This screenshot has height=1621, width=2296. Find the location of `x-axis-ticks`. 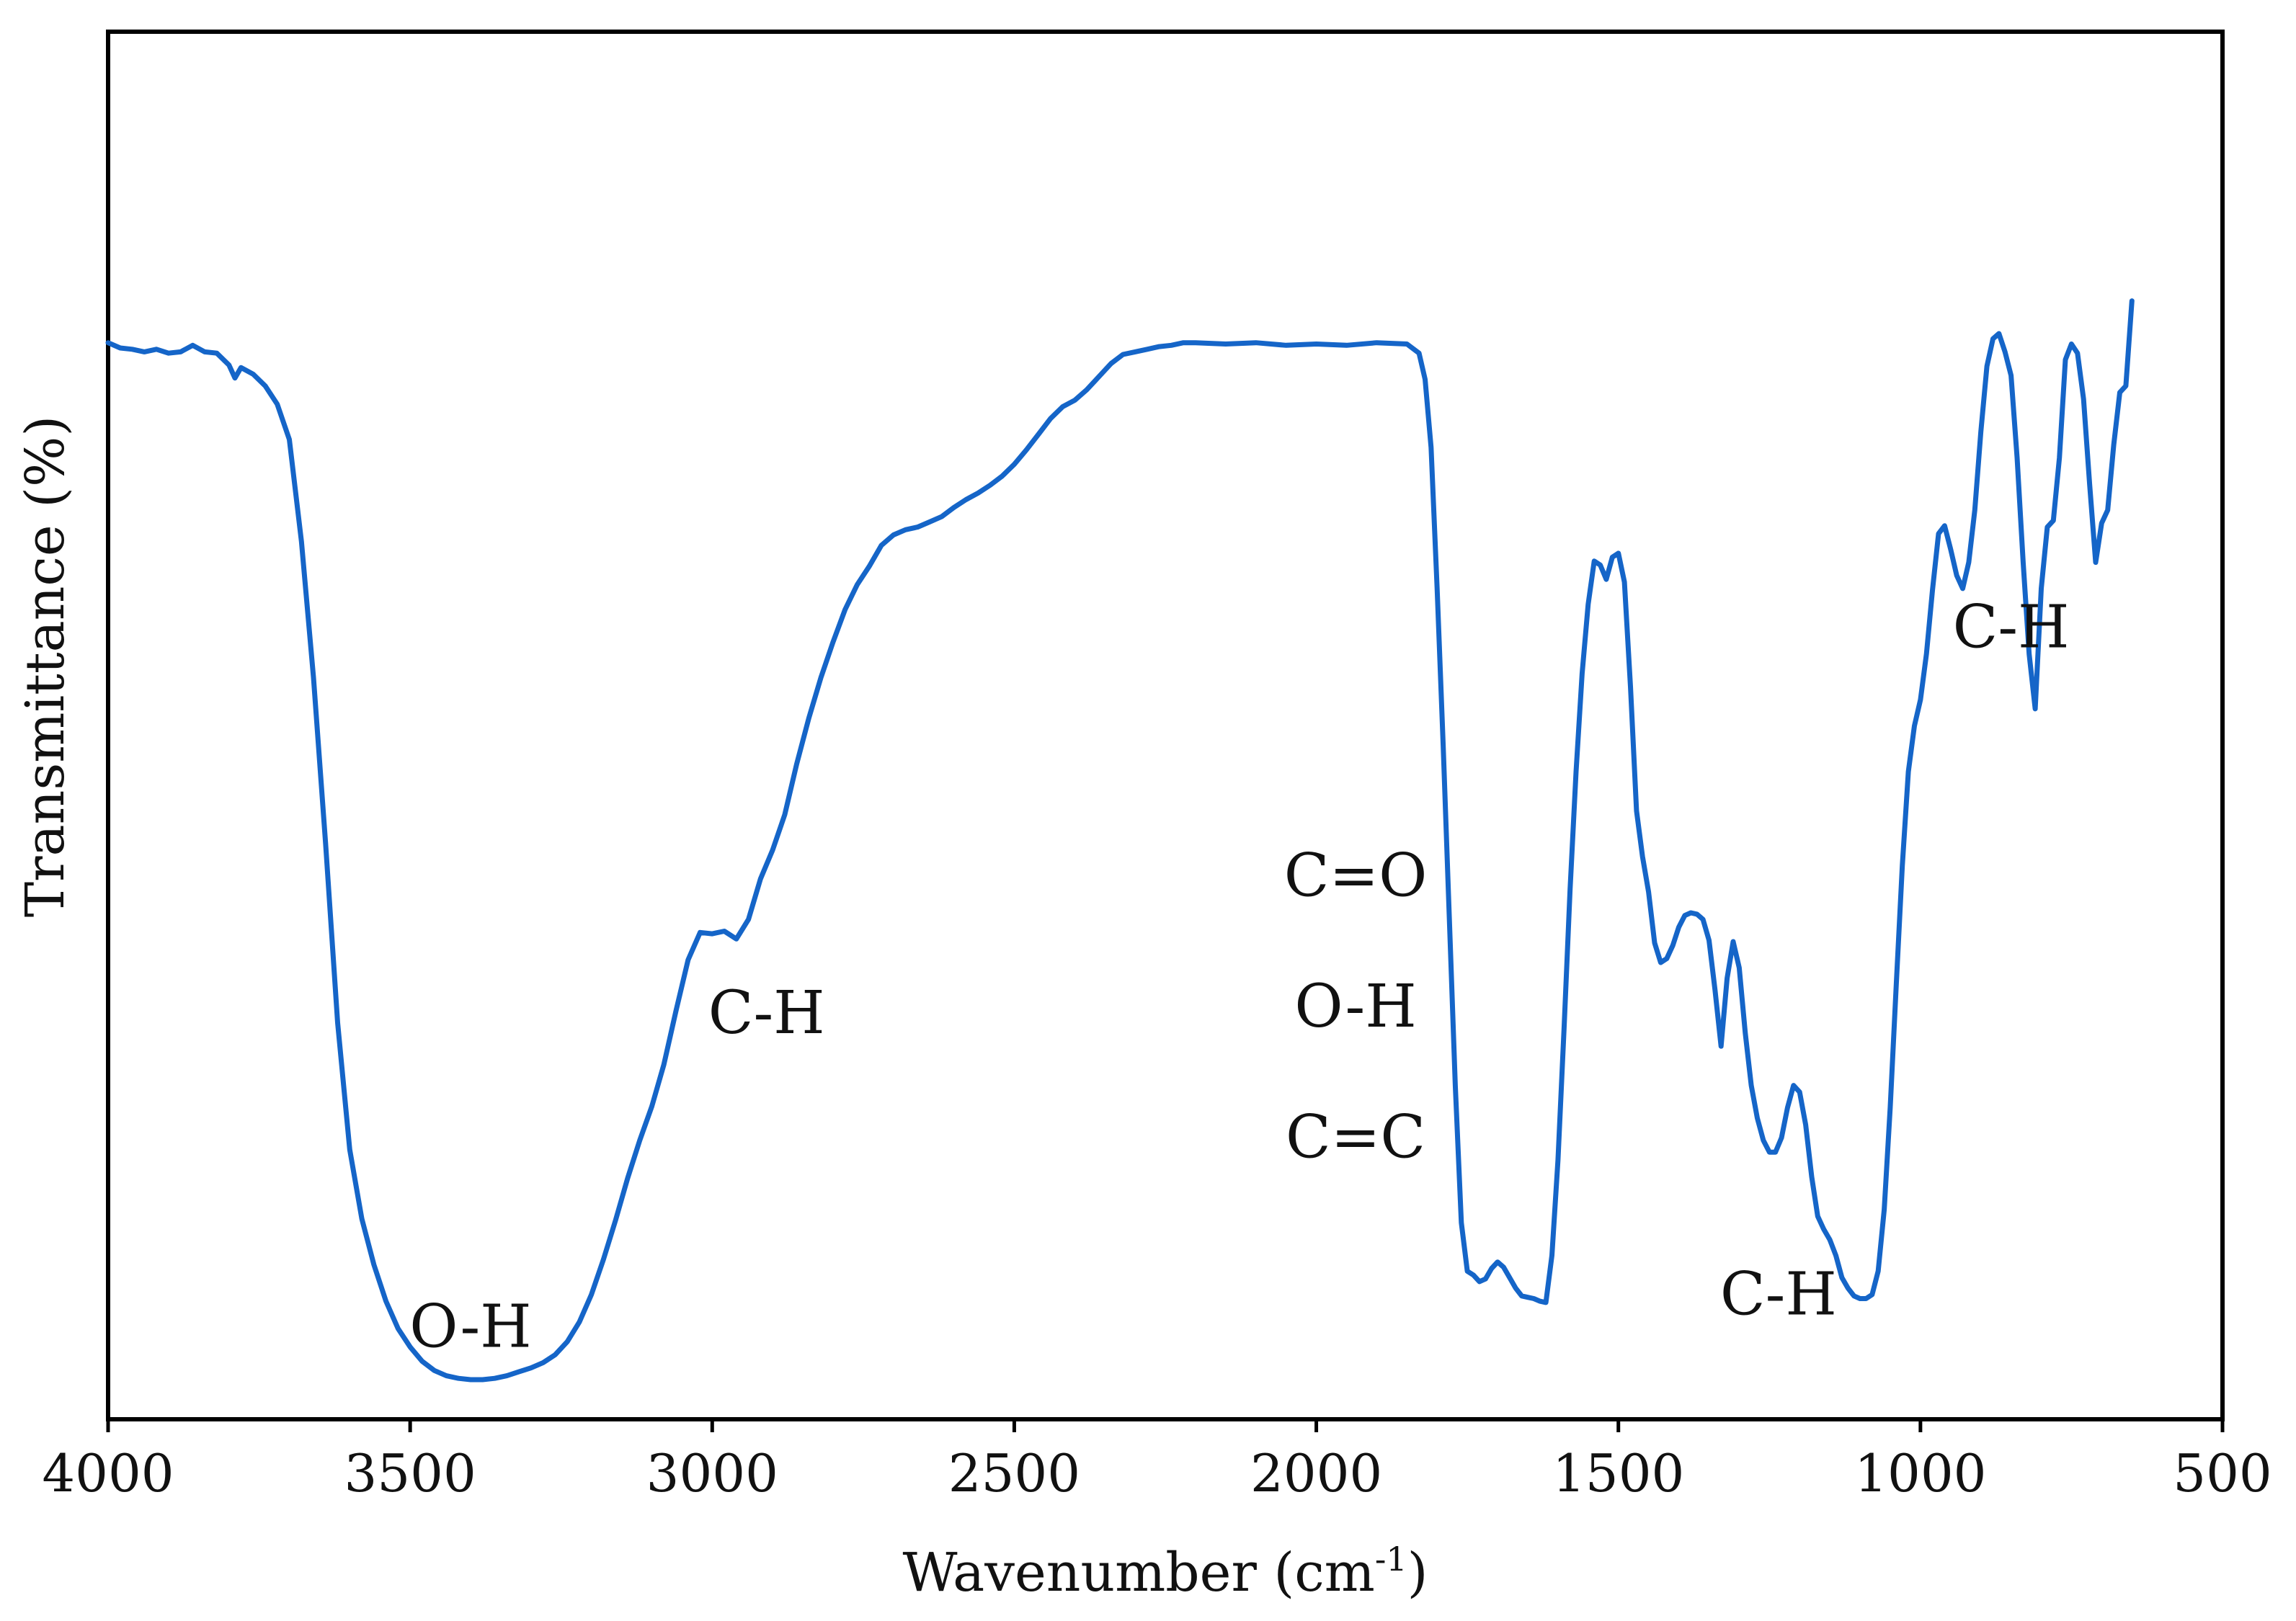

x-axis-ticks is located at coordinates (1165, 1425).